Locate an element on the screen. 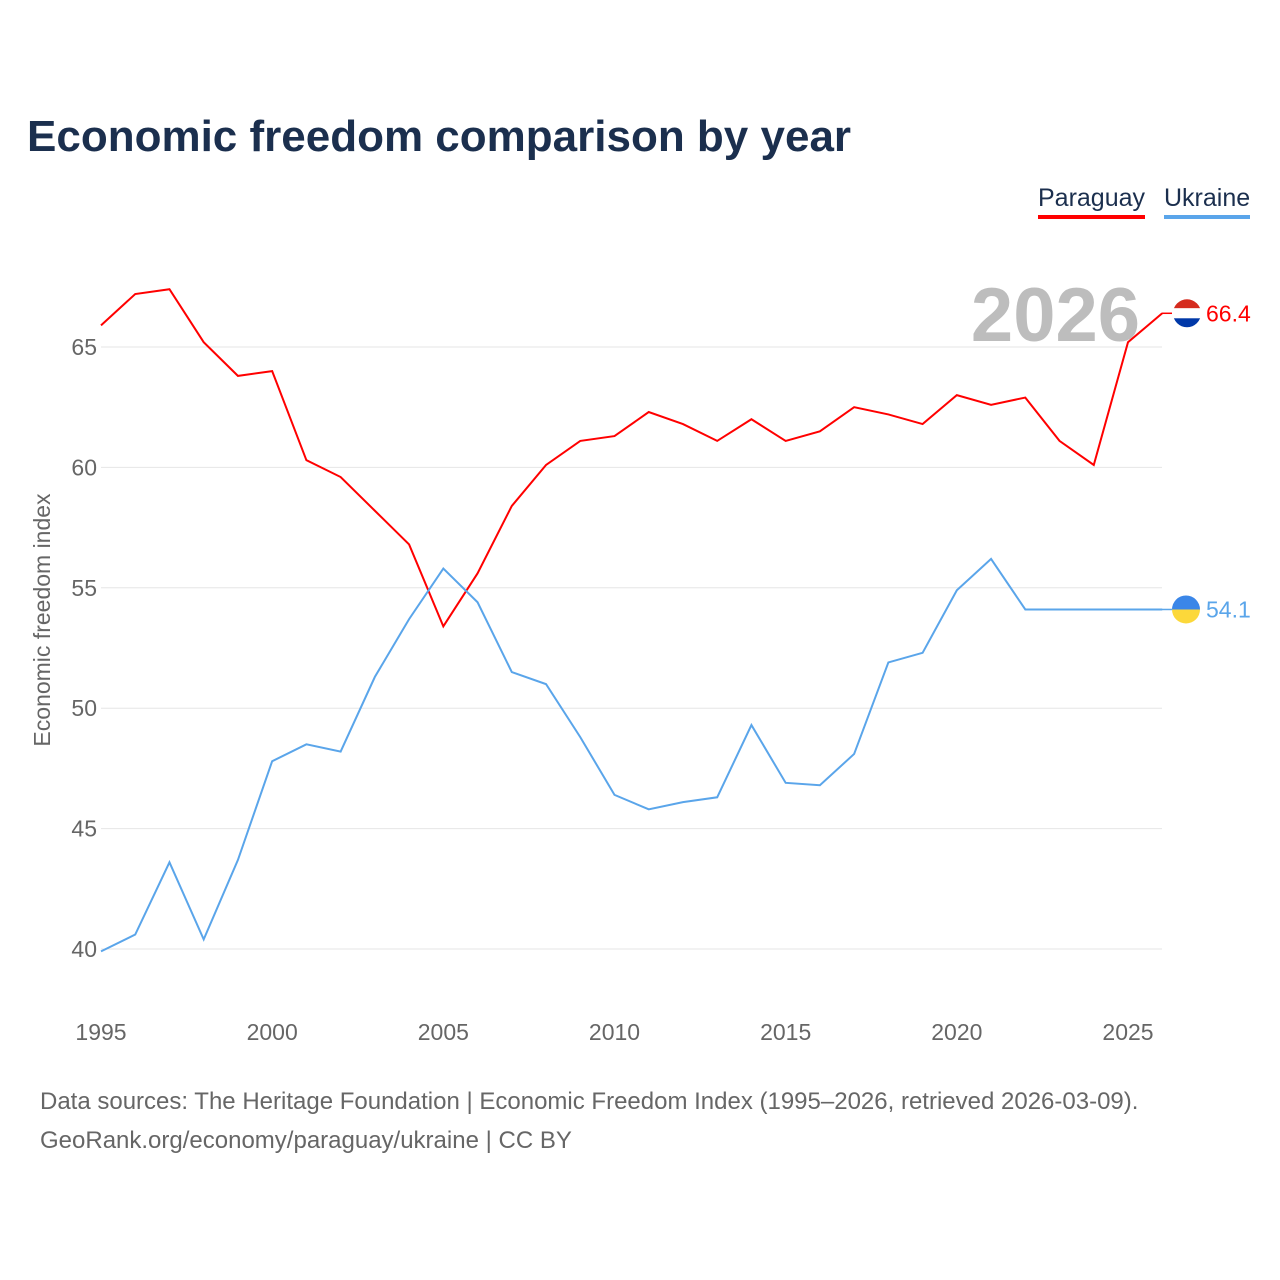  x-tick-label: 2000 is located at coordinates (272, 1032).